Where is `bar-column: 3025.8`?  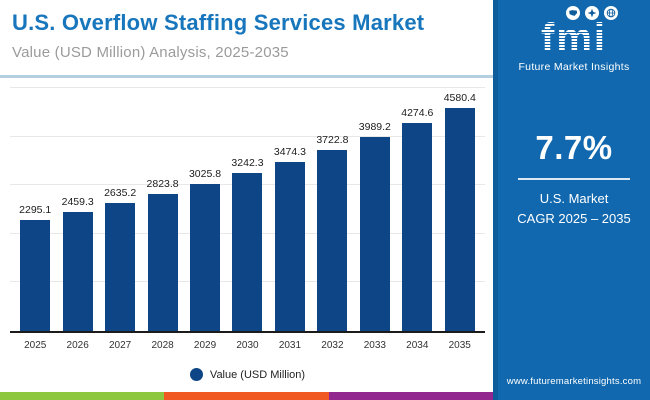 bar-column: 3025.8 is located at coordinates (205, 249).